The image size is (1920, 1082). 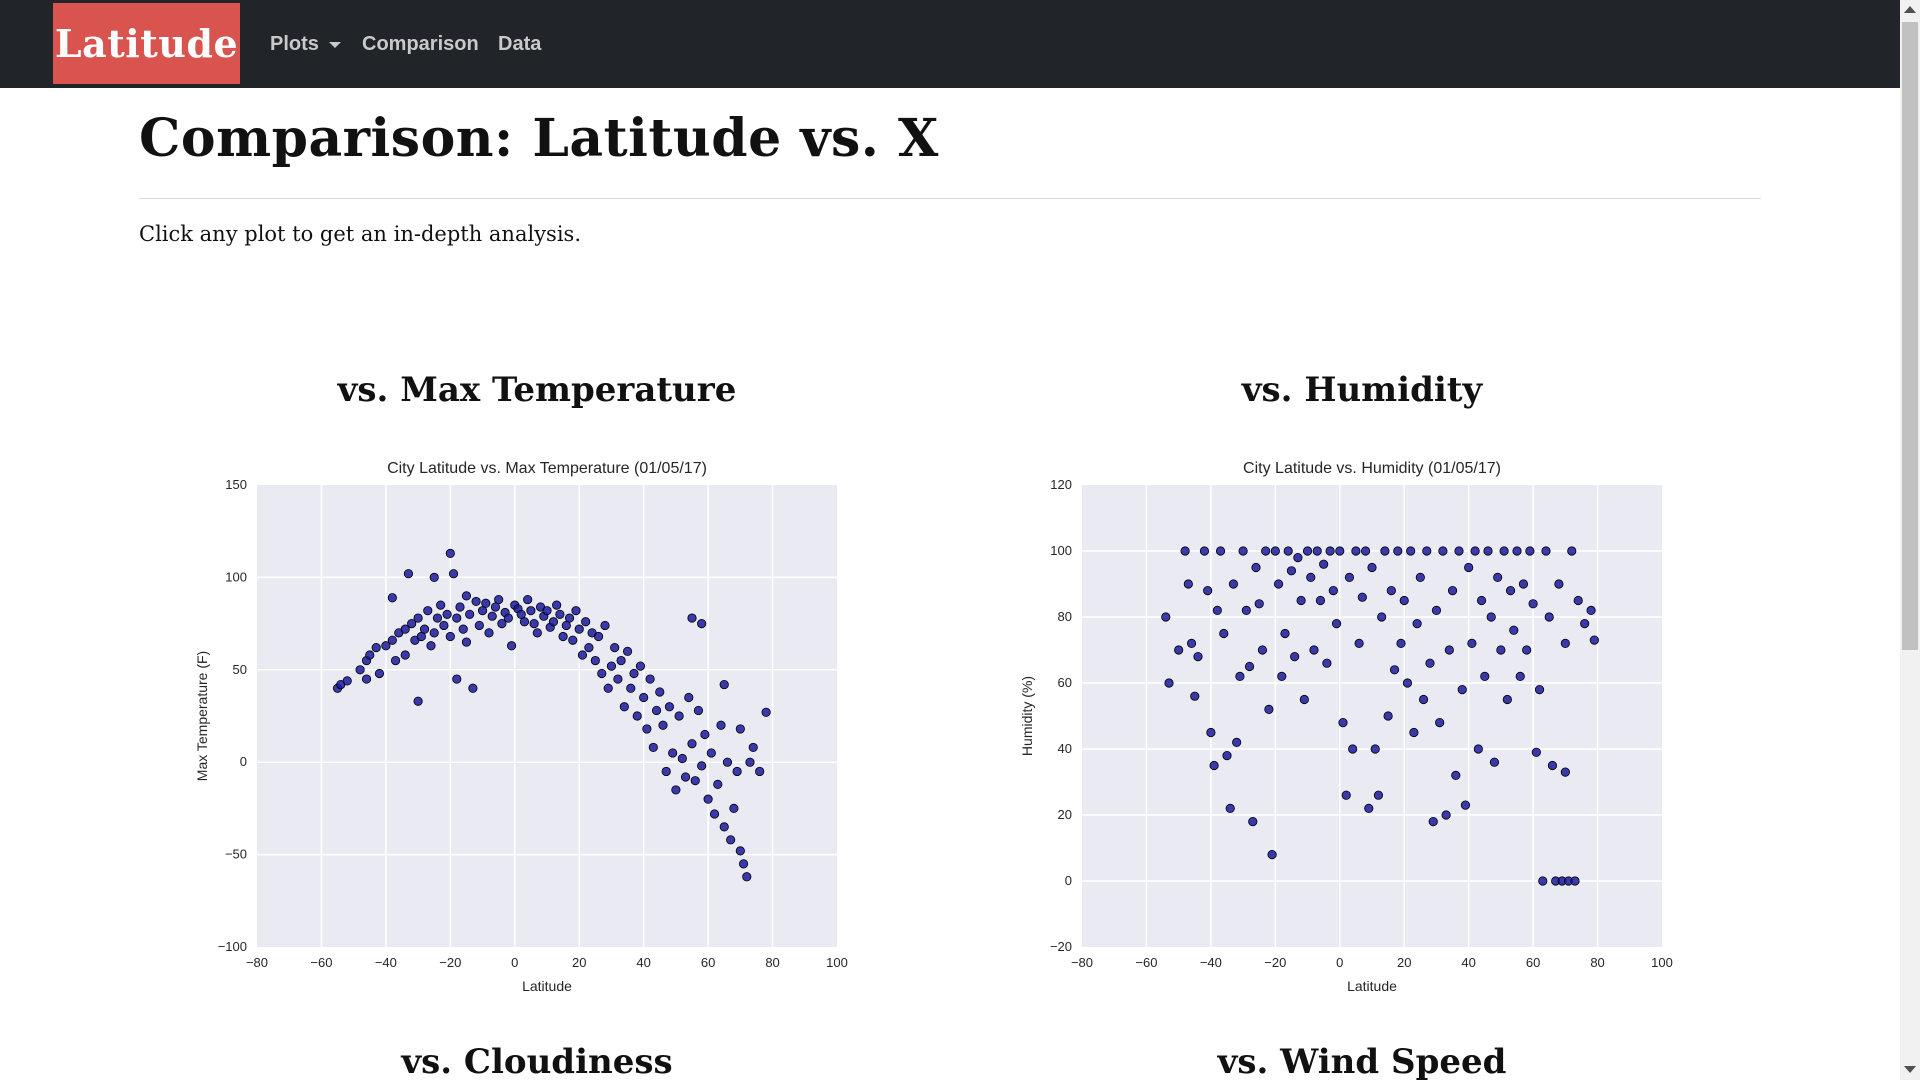 I want to click on x-tick-label: 40, so click(x=643, y=962).